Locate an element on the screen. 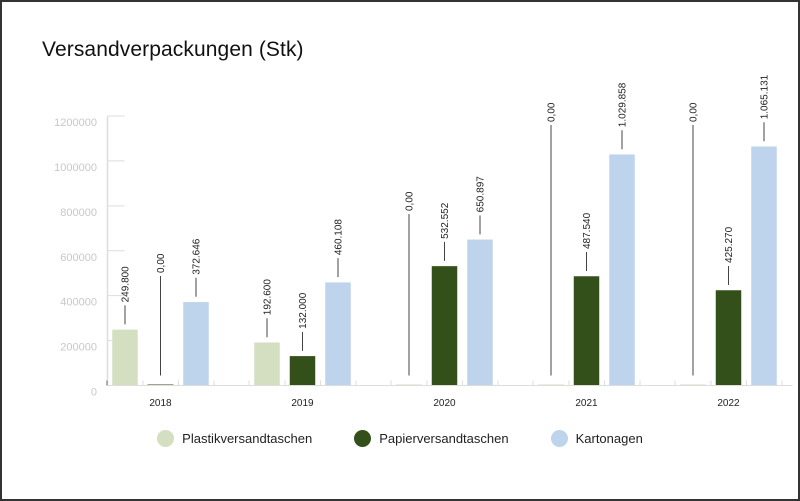  x-tick-label: 2018 is located at coordinates (160, 403).